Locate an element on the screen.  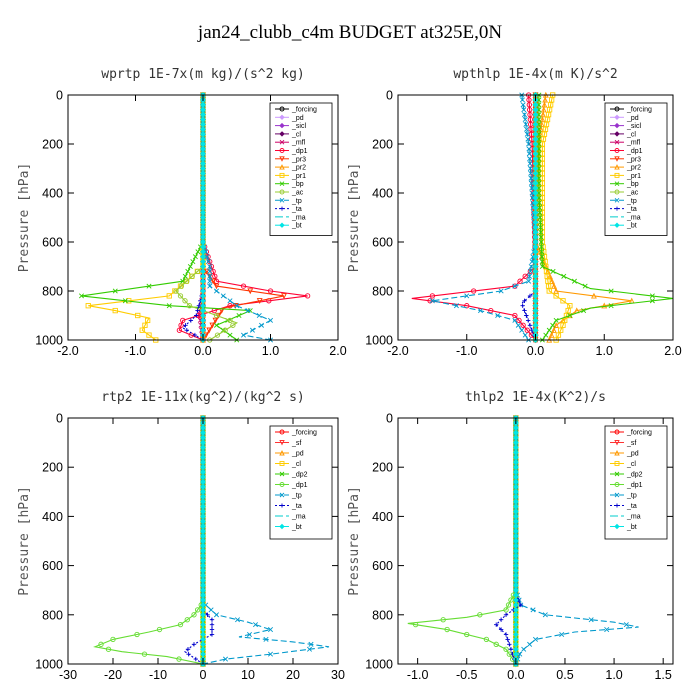
legend-item: _pr1 is located at coordinates (625, 176).